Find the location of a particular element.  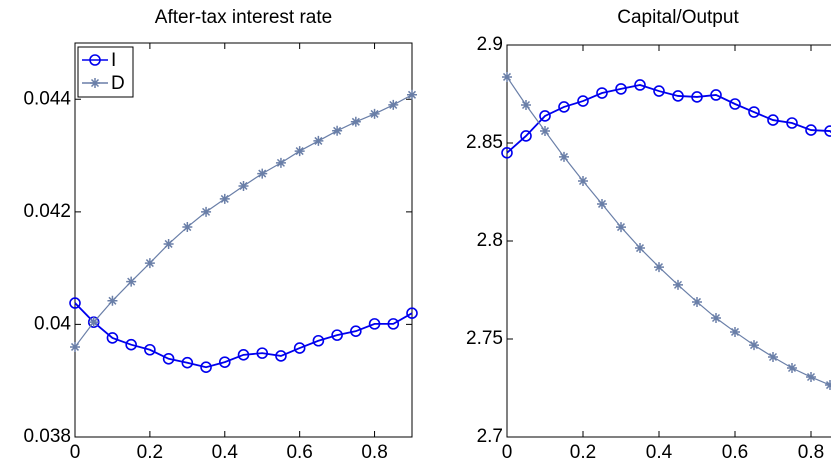

chart-title: Capital/Output is located at coordinates (678, 17).